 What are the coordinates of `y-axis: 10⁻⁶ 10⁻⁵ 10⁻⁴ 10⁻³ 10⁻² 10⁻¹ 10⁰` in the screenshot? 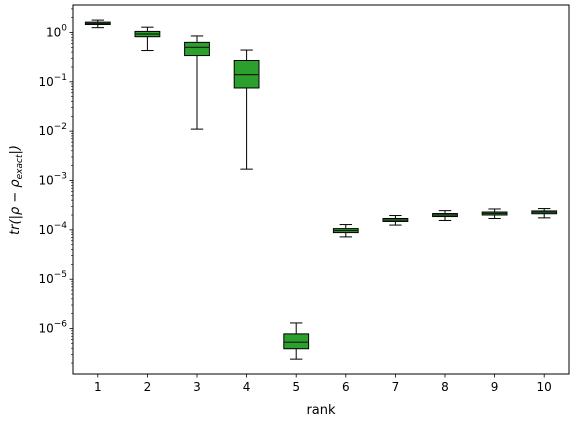 It's located at (55, 186).